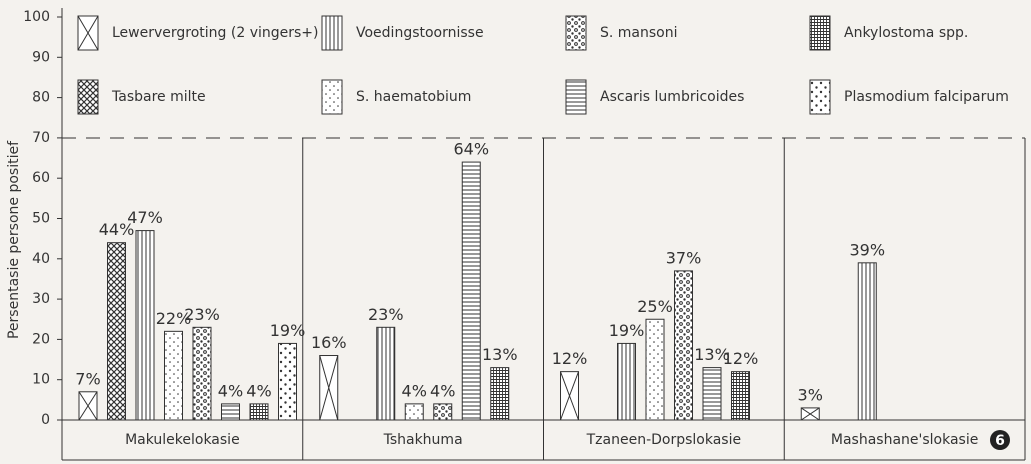 The width and height of the screenshot is (1031, 464). I want to click on value-label: 47%, so click(145, 217).